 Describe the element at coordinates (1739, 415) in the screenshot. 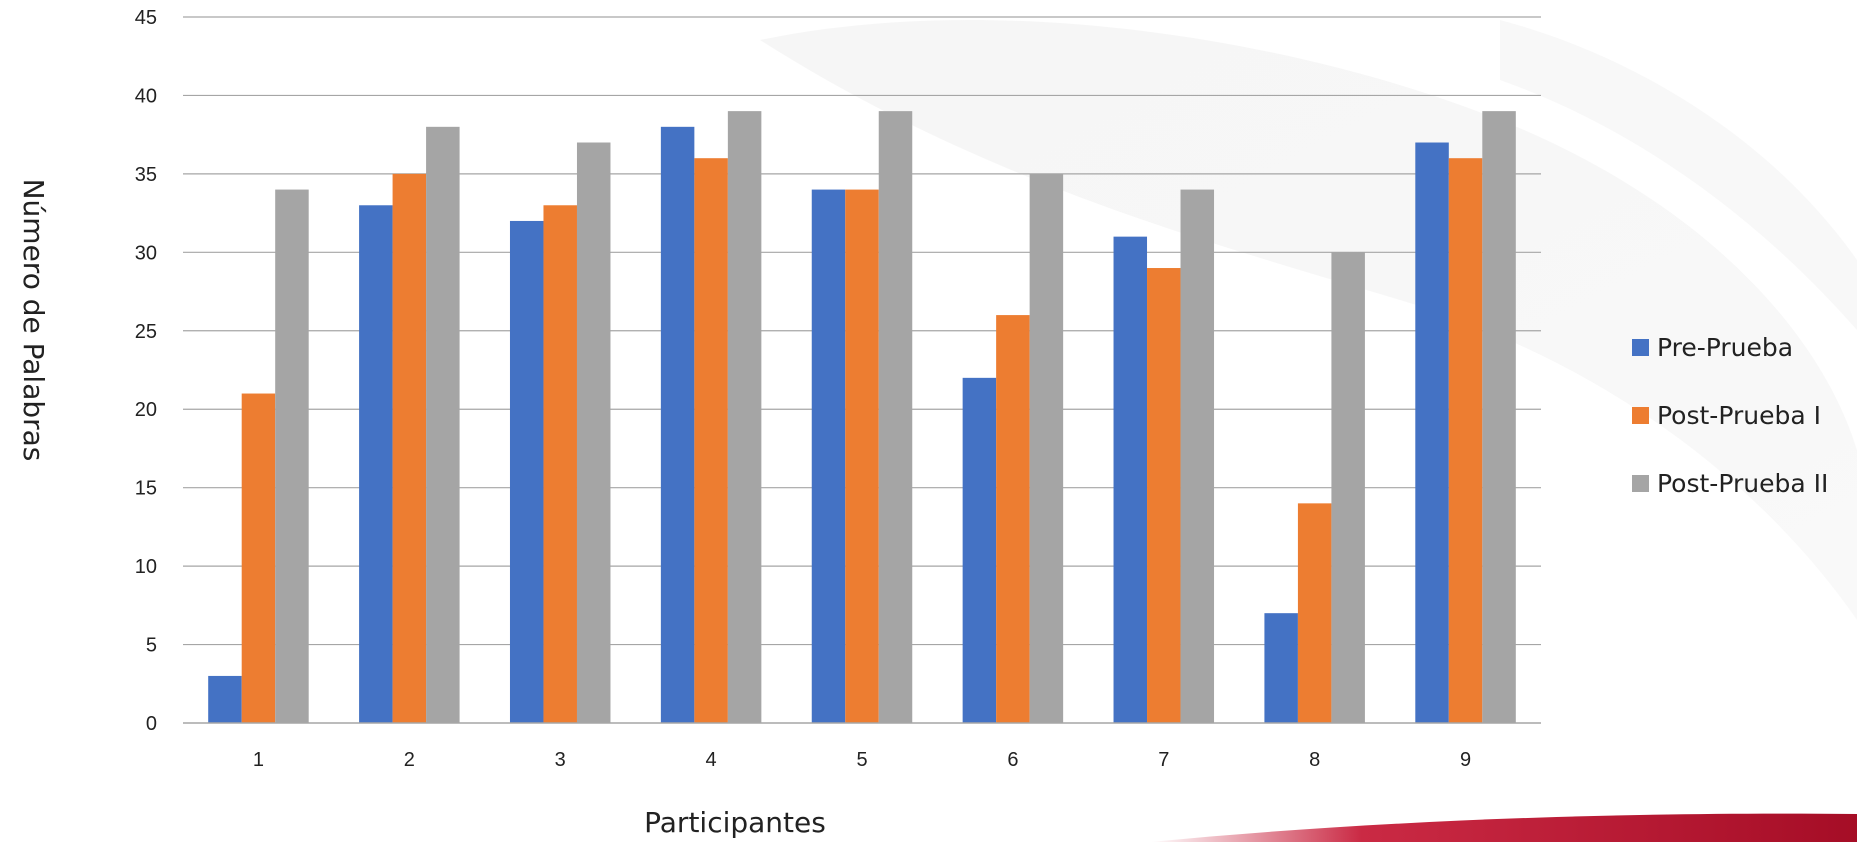

I see `legend-label: Post-Prueba I` at that location.